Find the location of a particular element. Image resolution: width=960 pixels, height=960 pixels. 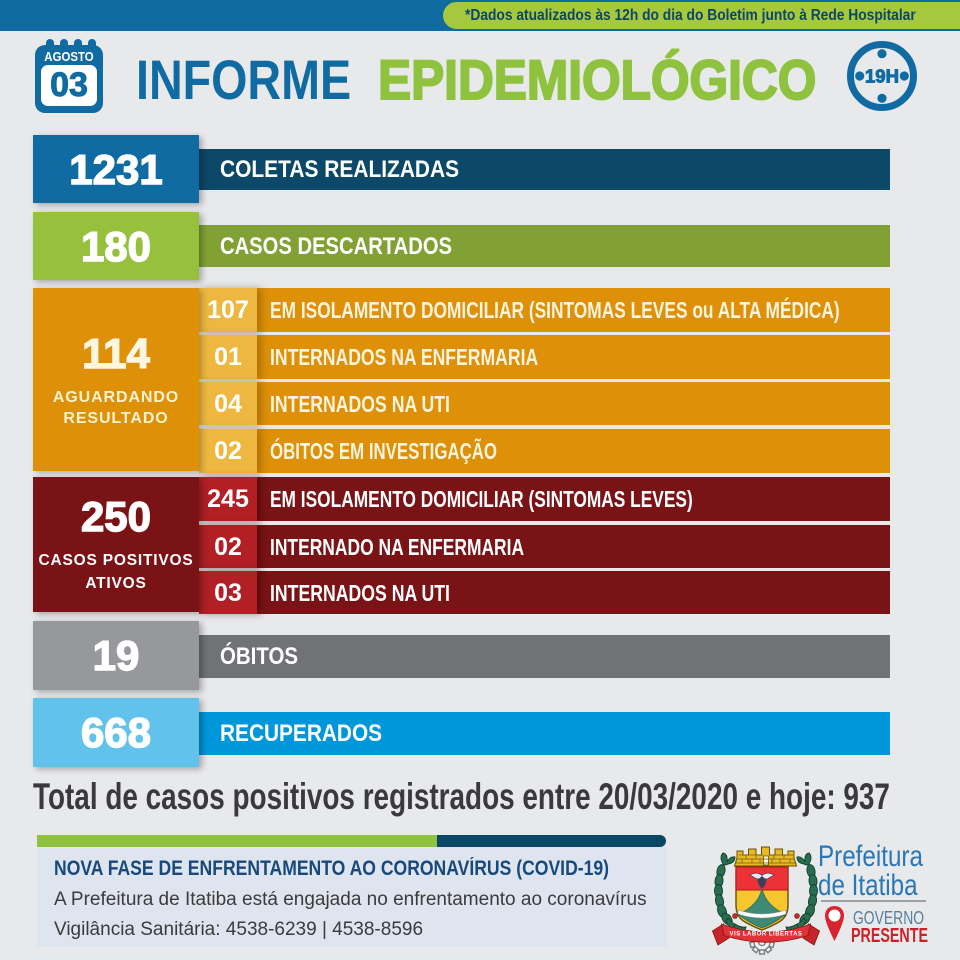

svg-text: VIS LABOR LIBERTAS is located at coordinates (766, 935).